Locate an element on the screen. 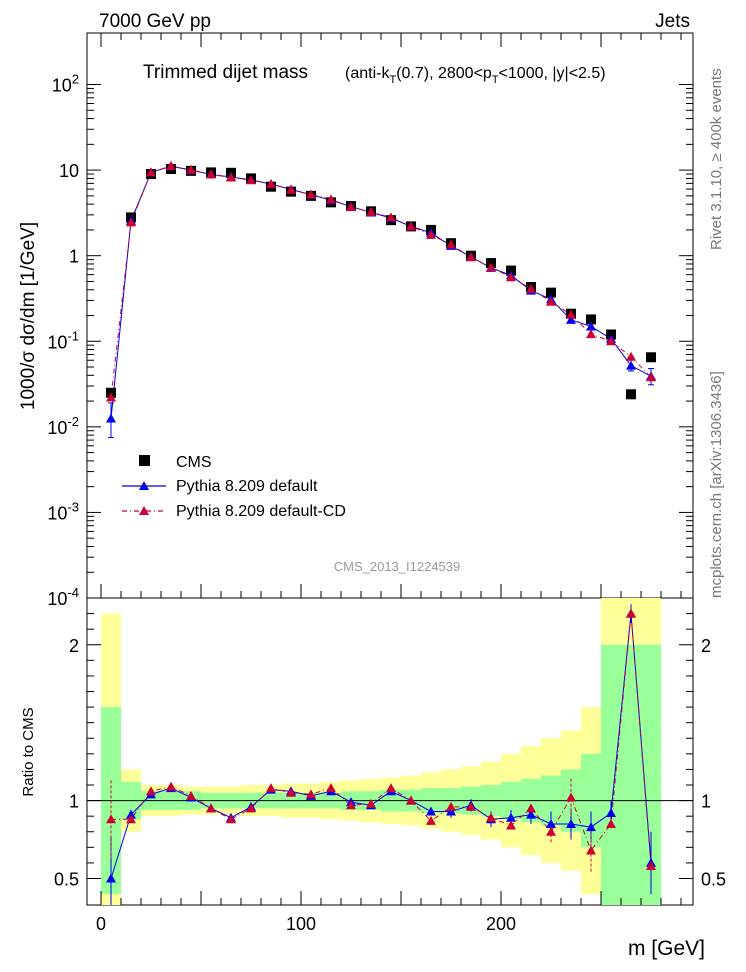 This screenshot has width=746, height=972. main-y-tick-label: 10⁻³ is located at coordinates (63, 511).